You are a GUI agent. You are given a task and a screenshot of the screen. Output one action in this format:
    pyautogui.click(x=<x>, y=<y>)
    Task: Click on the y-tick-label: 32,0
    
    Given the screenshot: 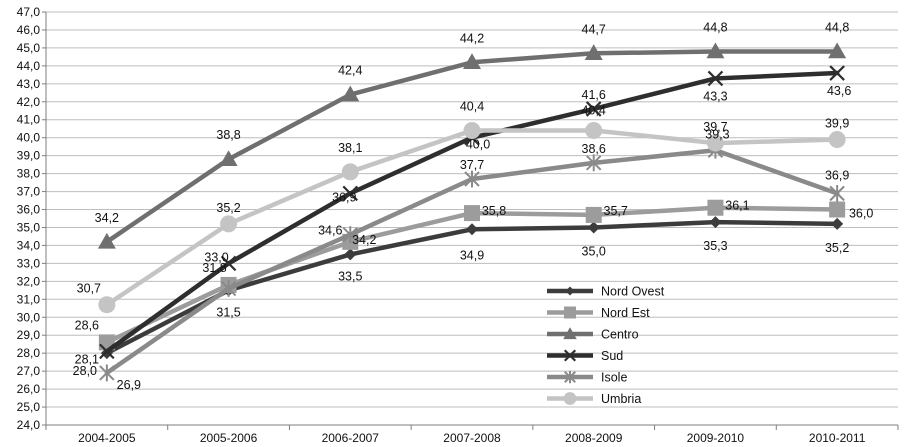 What is the action you would take?
    pyautogui.click(x=29, y=281)
    